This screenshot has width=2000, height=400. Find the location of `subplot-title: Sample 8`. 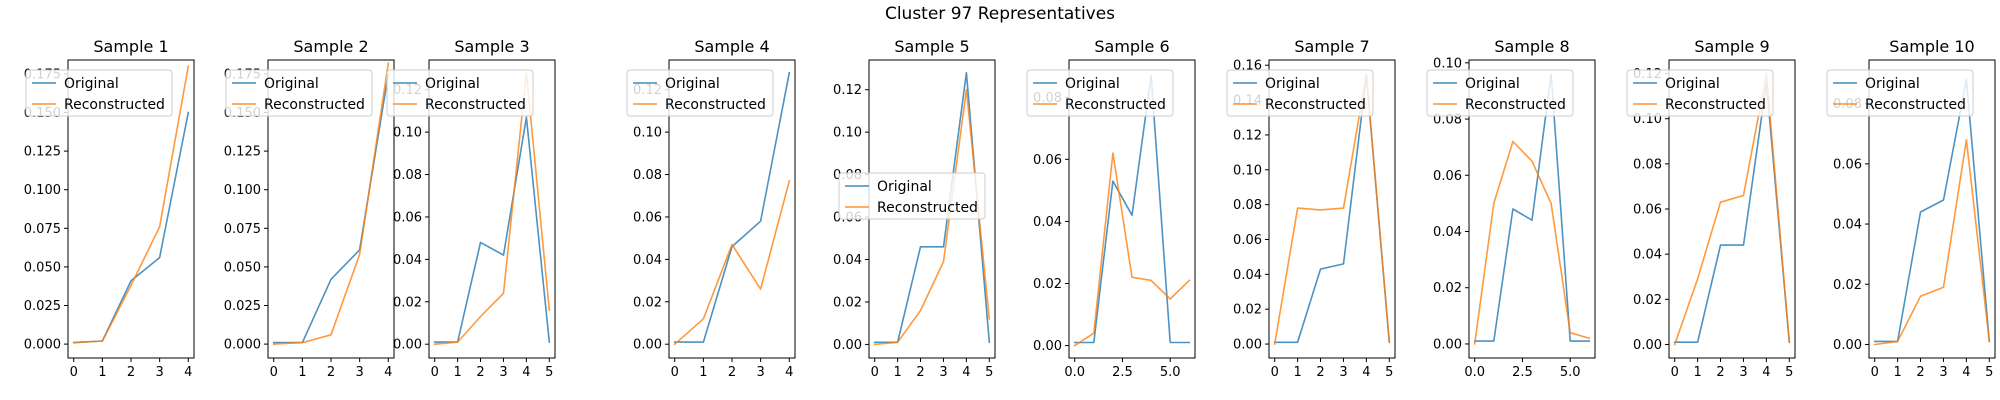

subplot-title: Sample 8 is located at coordinates (1531, 46).